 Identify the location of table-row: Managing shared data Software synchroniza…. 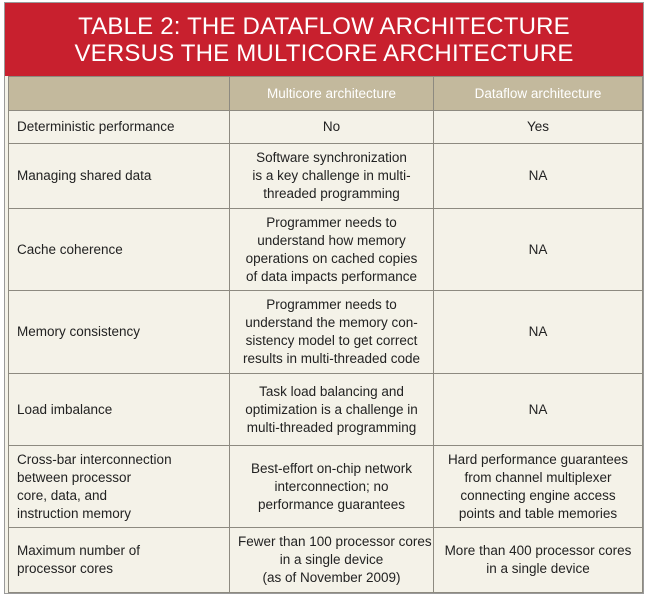
(325, 176).